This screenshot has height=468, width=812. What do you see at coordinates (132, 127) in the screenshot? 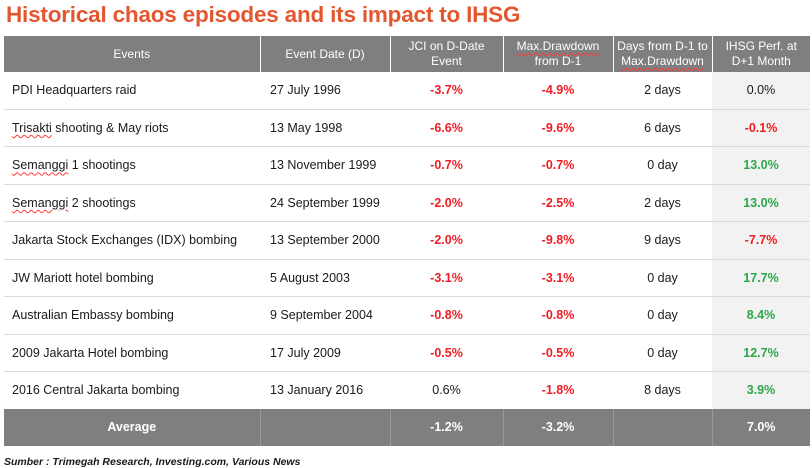
I see `event-cell: Trisakti shooting & May riots` at bounding box center [132, 127].